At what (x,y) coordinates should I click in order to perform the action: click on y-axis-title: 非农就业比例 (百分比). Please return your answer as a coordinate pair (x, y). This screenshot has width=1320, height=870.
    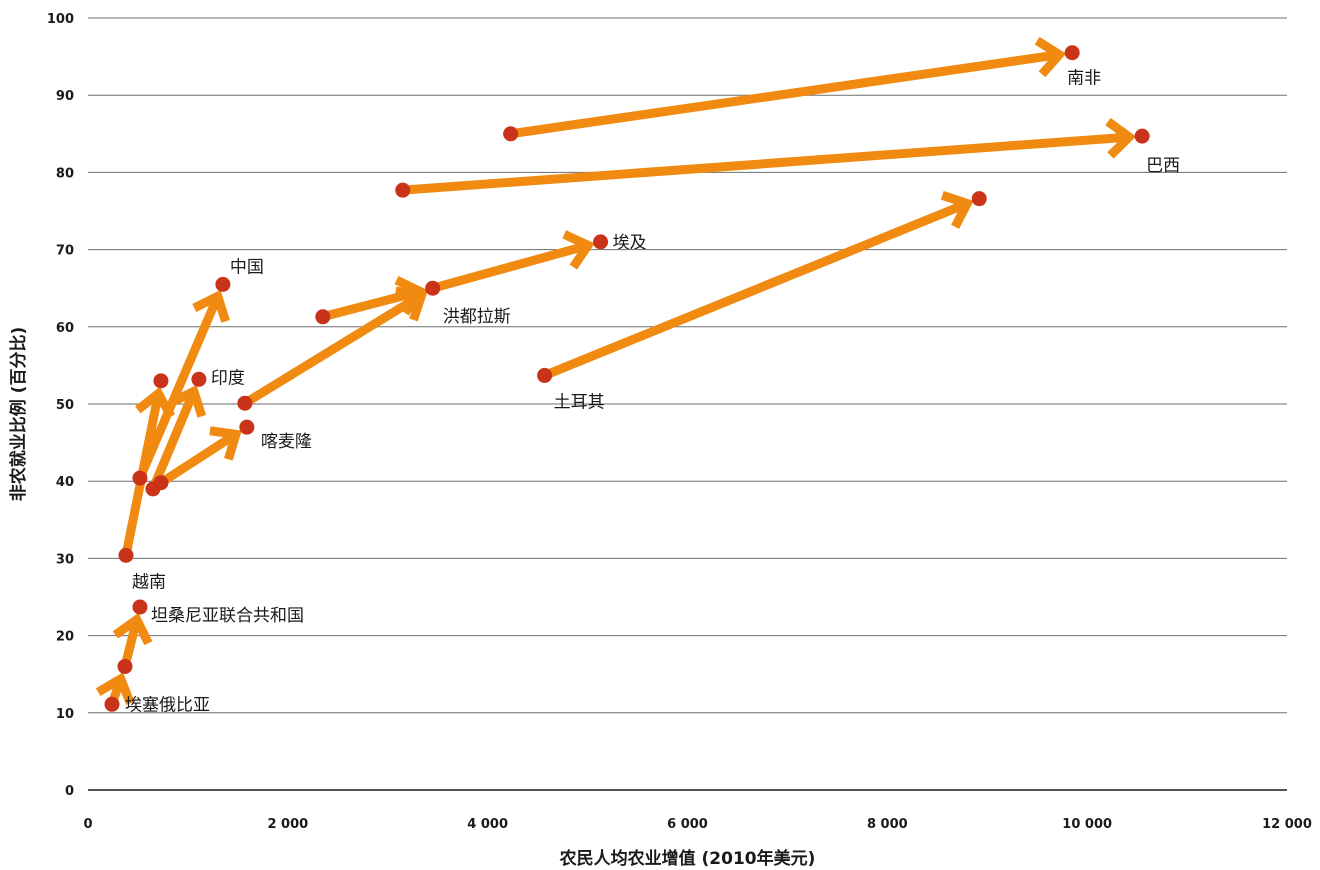
    Looking at the image, I should click on (18, 414).